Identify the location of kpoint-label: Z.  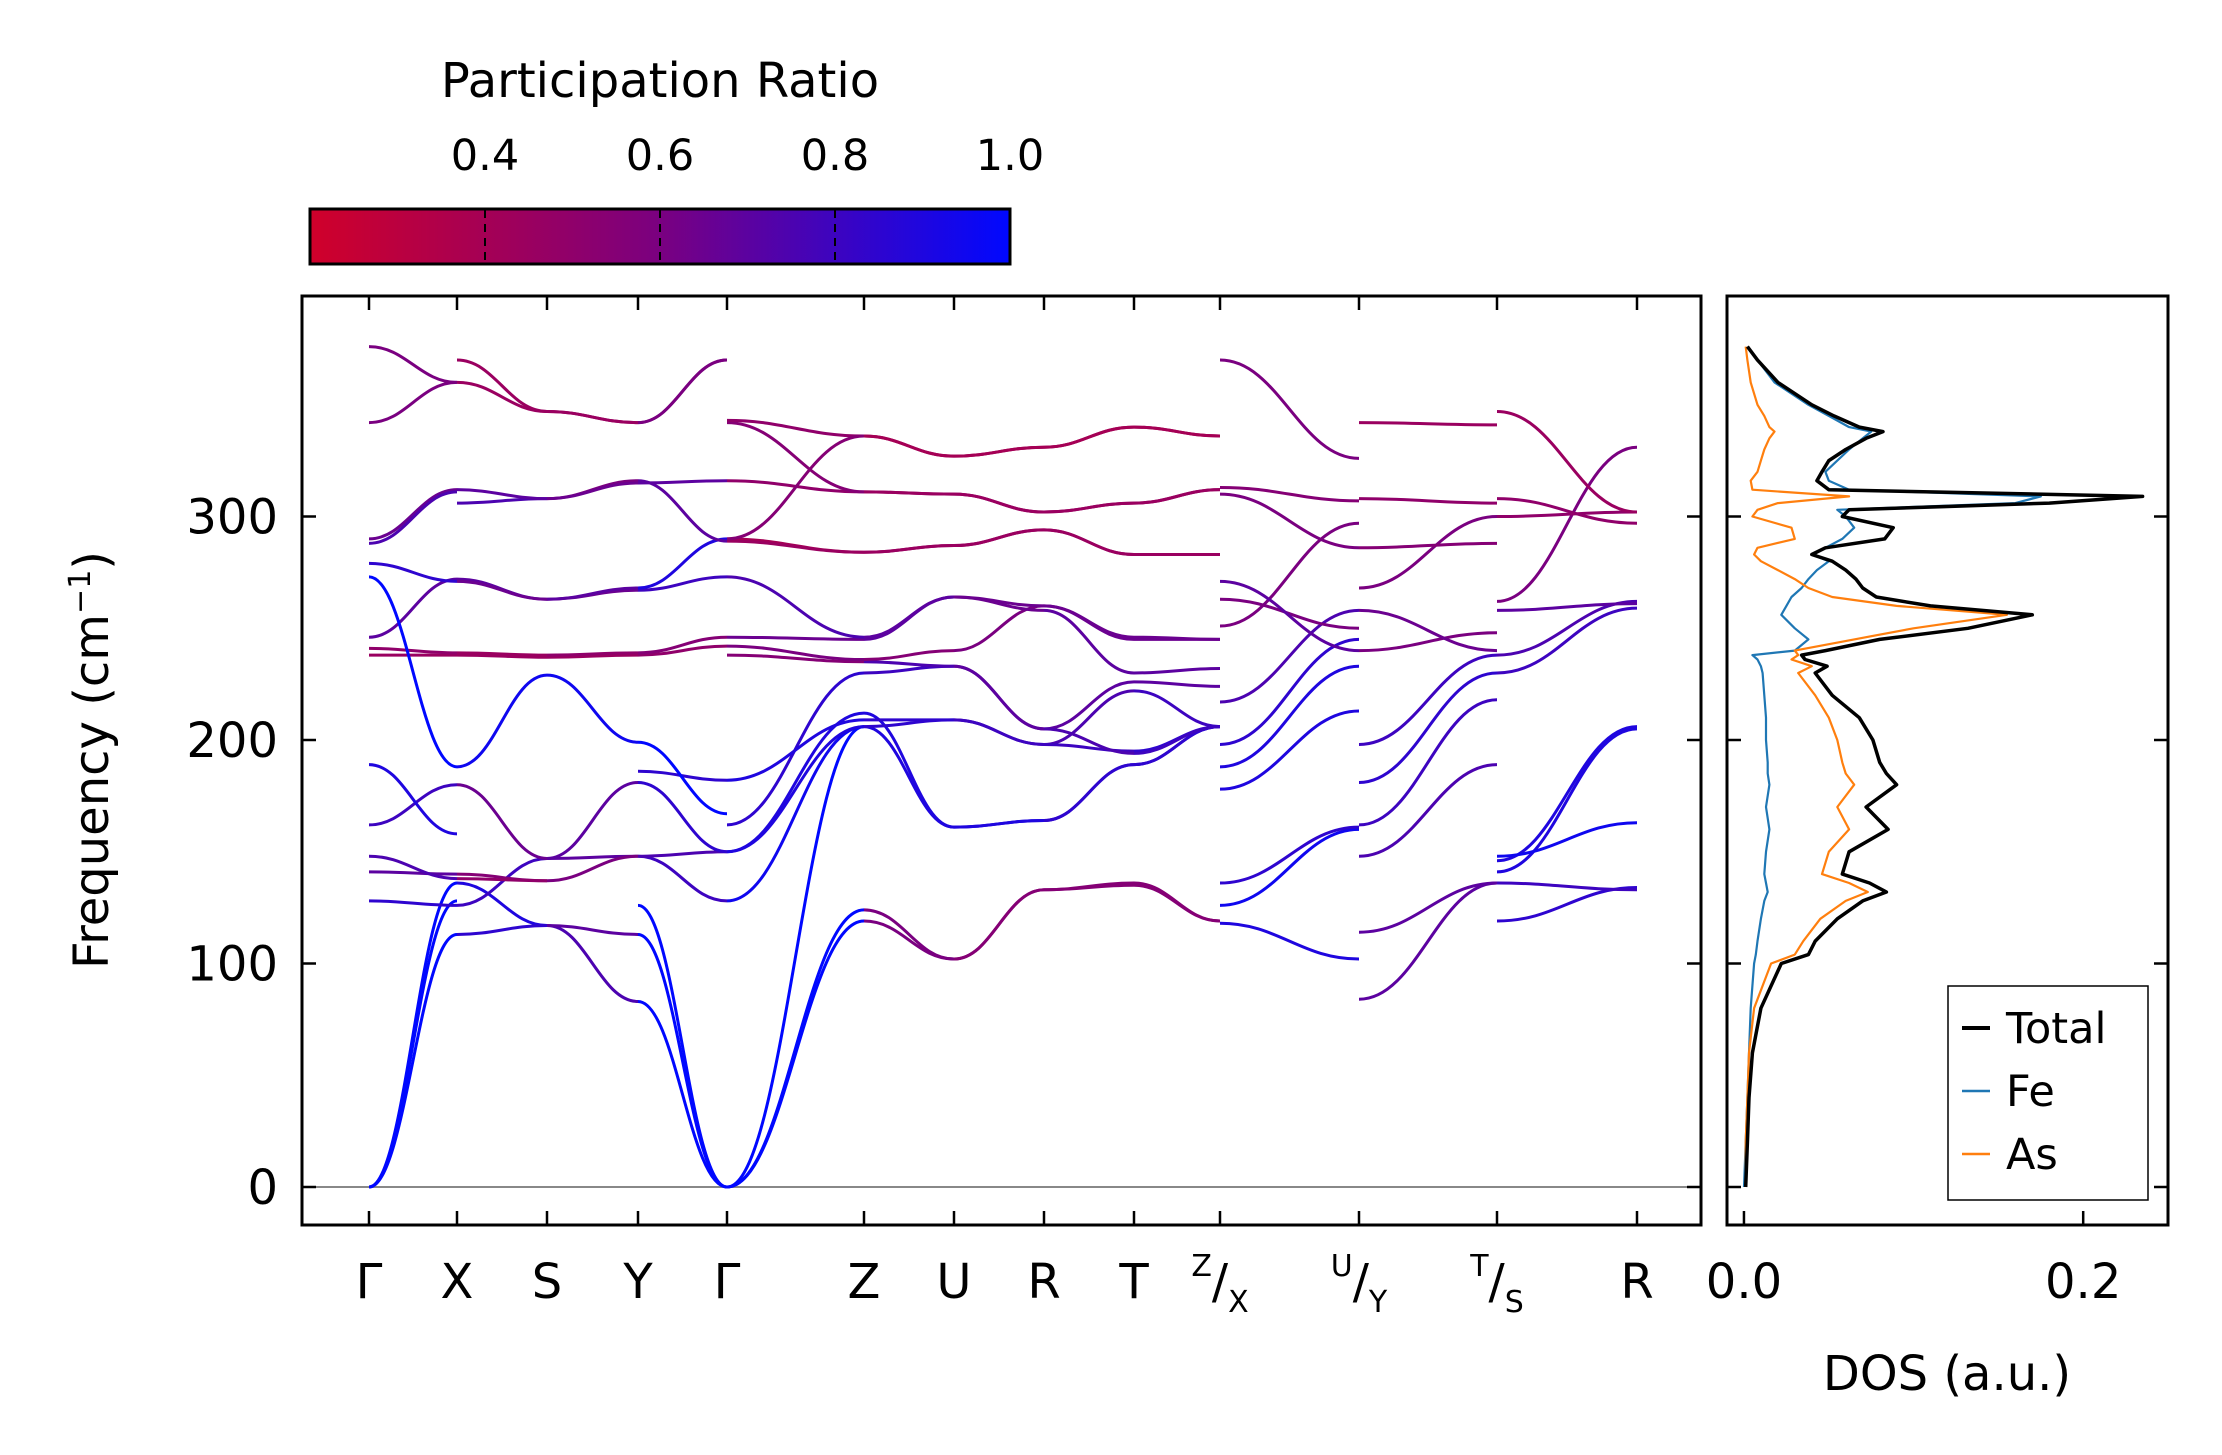
(864, 1282).